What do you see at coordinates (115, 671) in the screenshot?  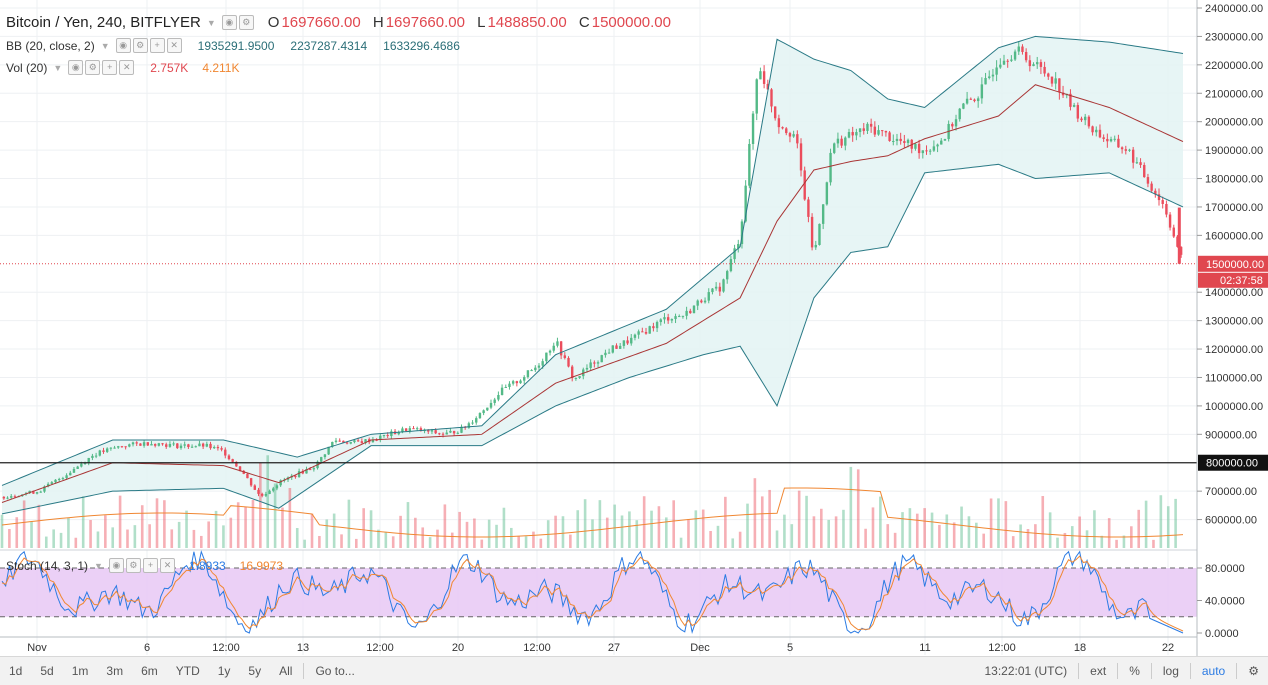 I see `range-3m: 3m` at bounding box center [115, 671].